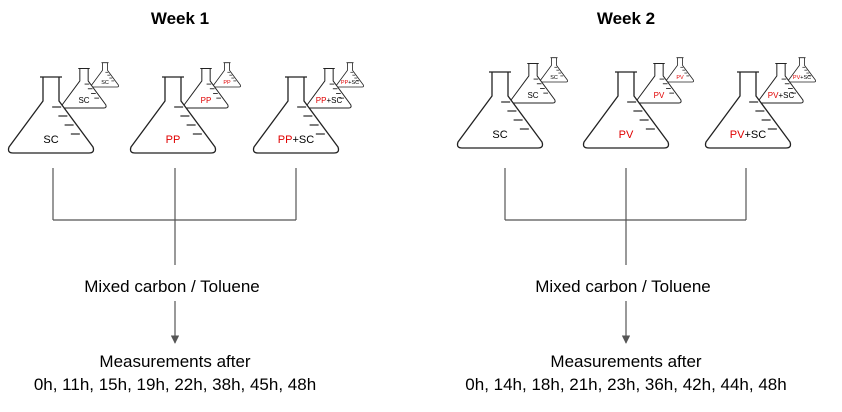 The image size is (842, 412). Describe the element at coordinates (175, 361) in the screenshot. I see `week-1-measure-title: Measurements after` at that location.